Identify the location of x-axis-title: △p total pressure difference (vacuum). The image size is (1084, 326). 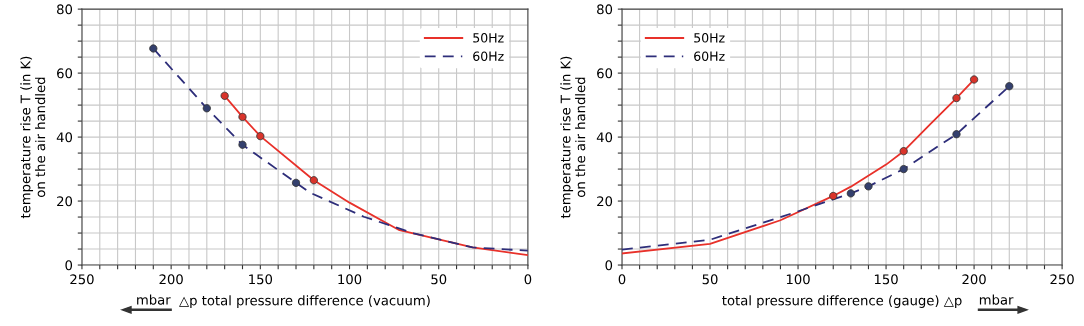
(304, 301).